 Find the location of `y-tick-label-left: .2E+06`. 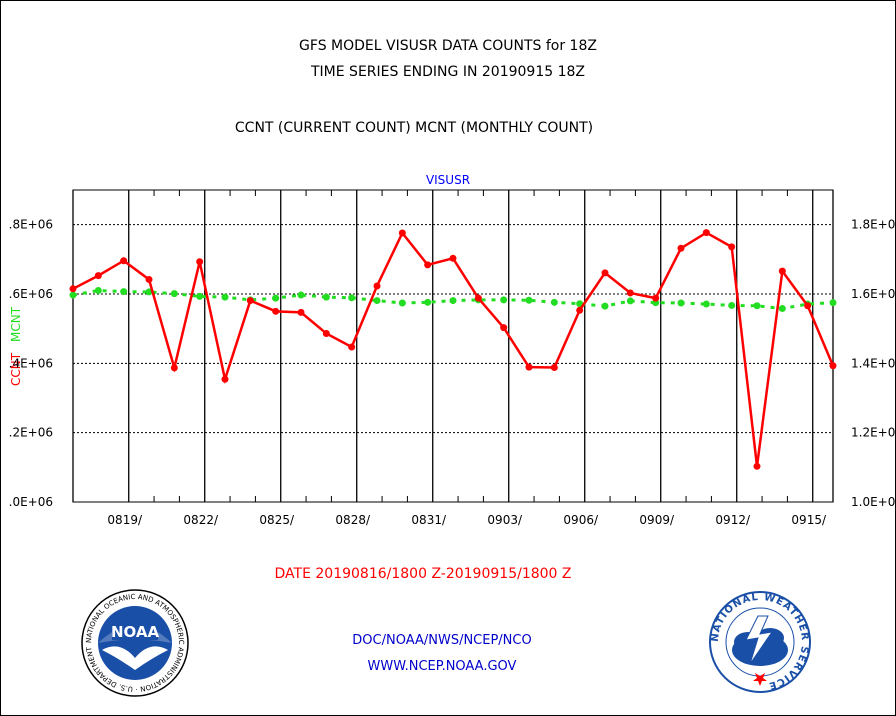

y-tick-label-left: .2E+06 is located at coordinates (31, 433).